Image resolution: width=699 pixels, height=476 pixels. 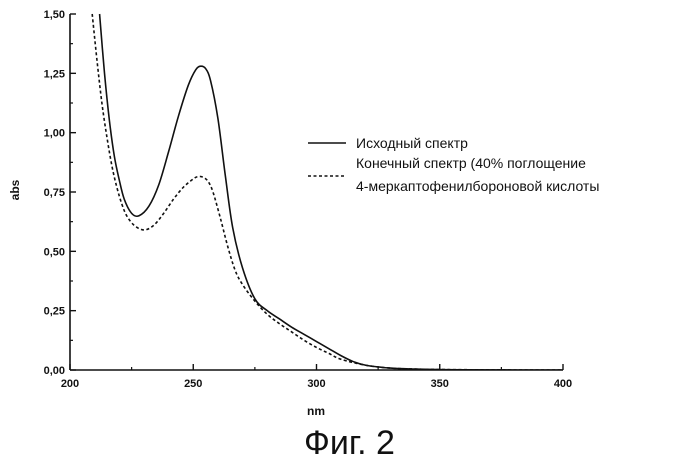 I want to click on y-tick-label: 1,25, so click(x=54, y=74).